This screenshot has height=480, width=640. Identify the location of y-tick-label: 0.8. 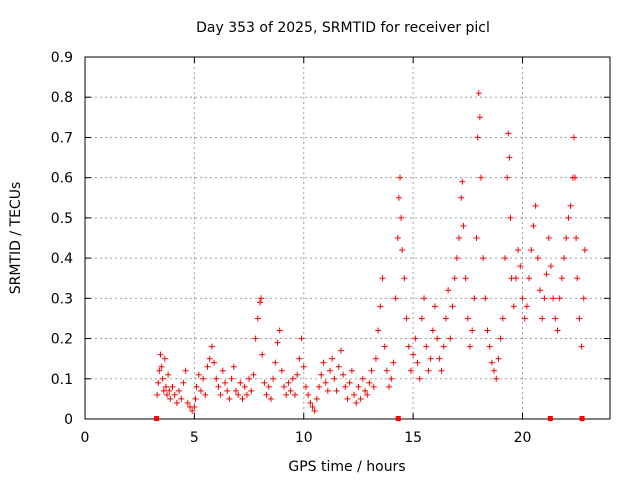
(62, 98).